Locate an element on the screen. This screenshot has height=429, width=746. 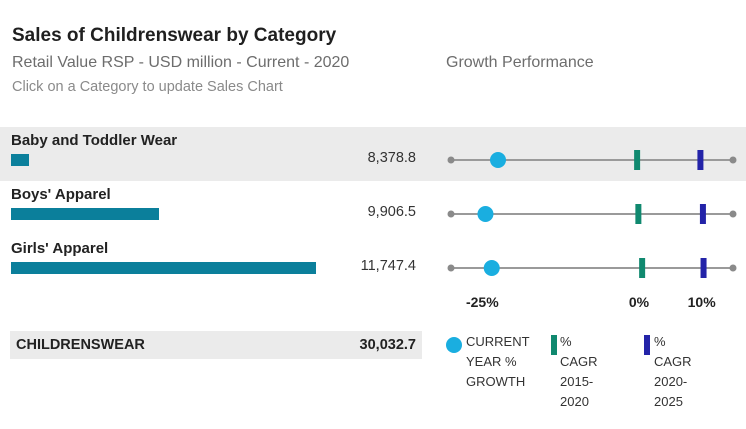
growth-performance-title: Growth Performance is located at coordinates (520, 62).